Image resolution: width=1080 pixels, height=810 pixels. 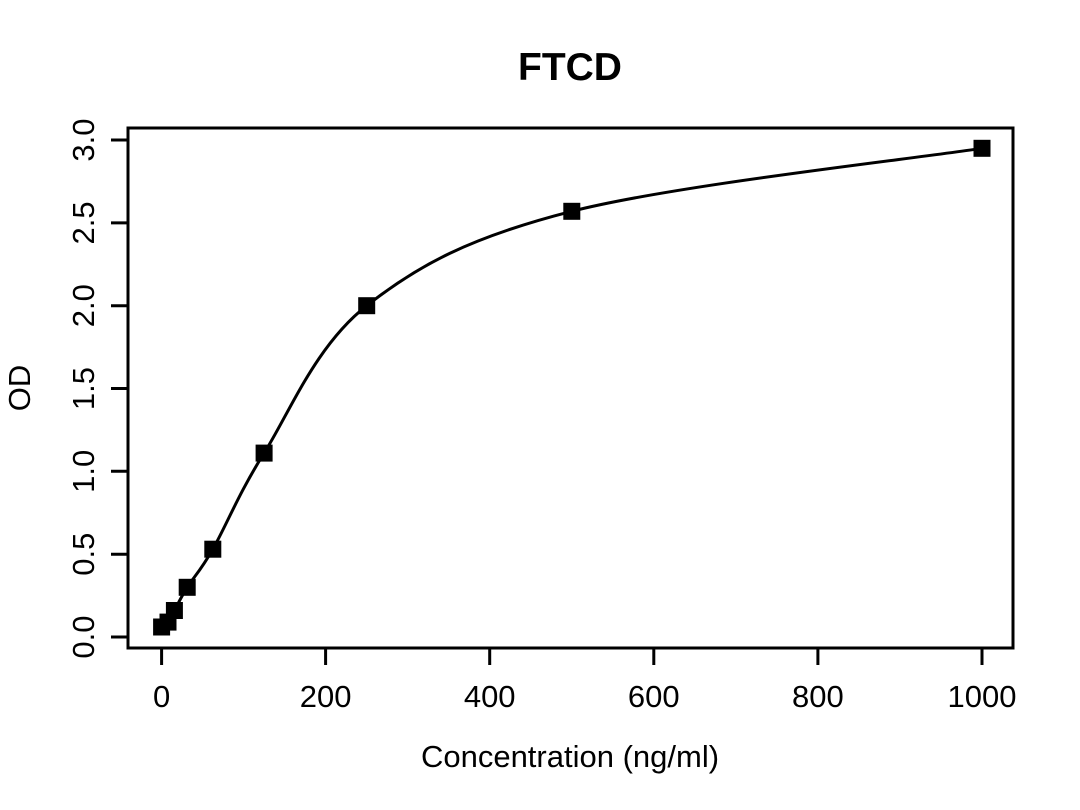 I want to click on y-tick-label: 3.0, so click(x=83, y=139).